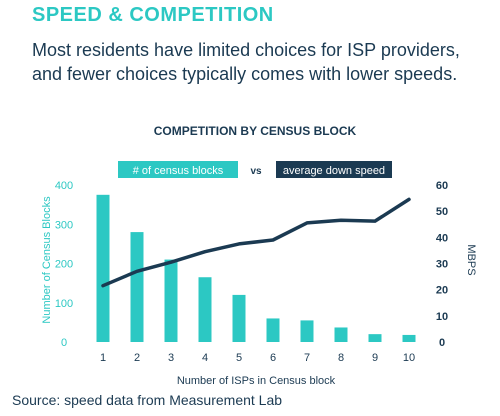  What do you see at coordinates (171, 358) in the screenshot?
I see `x-tick-label: 3` at bounding box center [171, 358].